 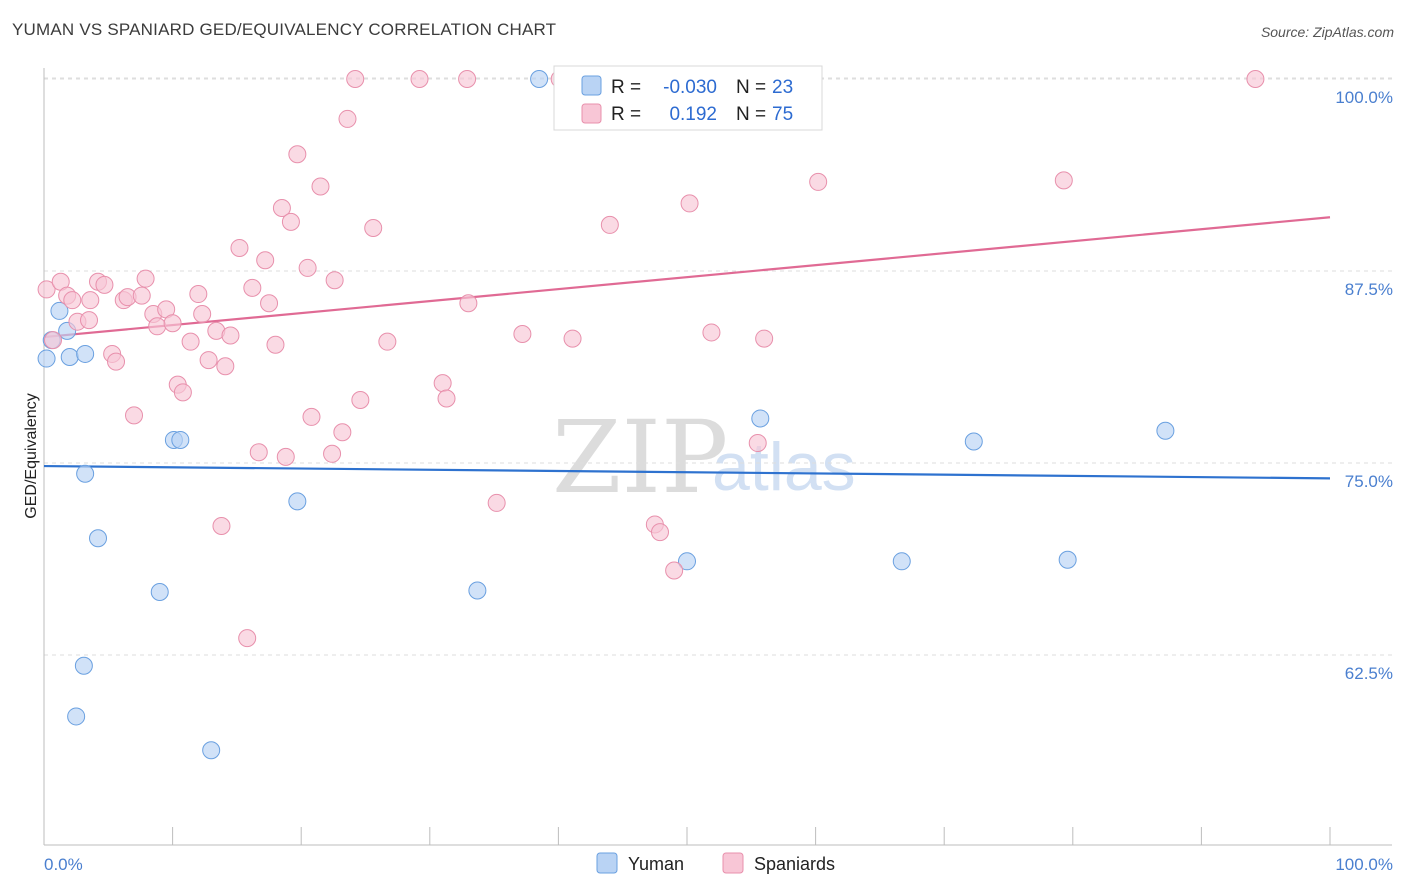 What do you see at coordinates (591, 85) in the screenshot?
I see `yuman-swatch` at bounding box center [591, 85].